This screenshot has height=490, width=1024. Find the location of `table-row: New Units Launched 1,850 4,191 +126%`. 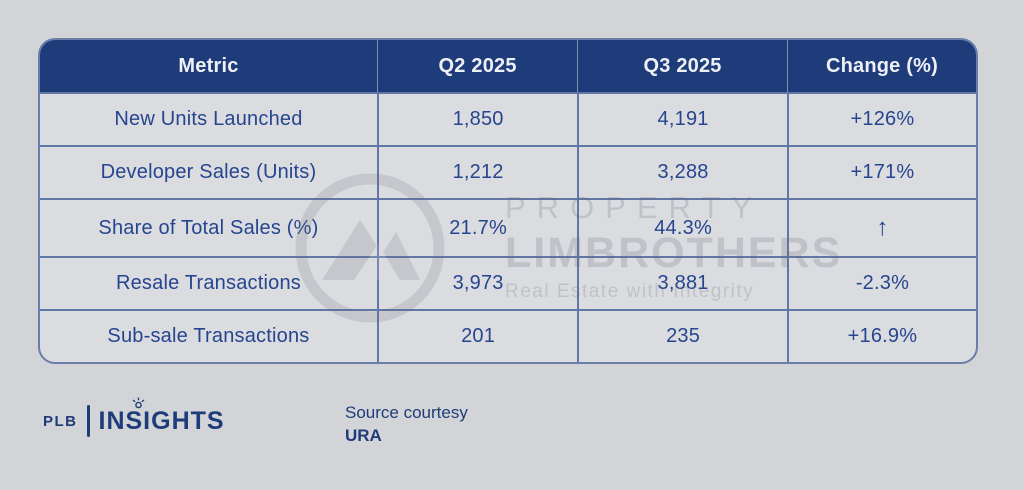

table-row: New Units Launched 1,850 4,191 +126% is located at coordinates (508, 118).